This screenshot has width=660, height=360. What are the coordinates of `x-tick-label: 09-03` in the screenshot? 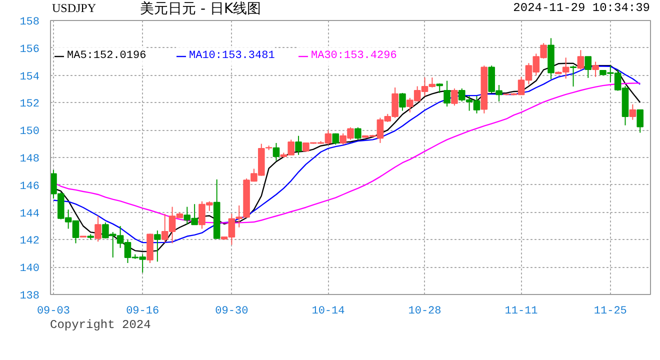 It's located at (53, 312).